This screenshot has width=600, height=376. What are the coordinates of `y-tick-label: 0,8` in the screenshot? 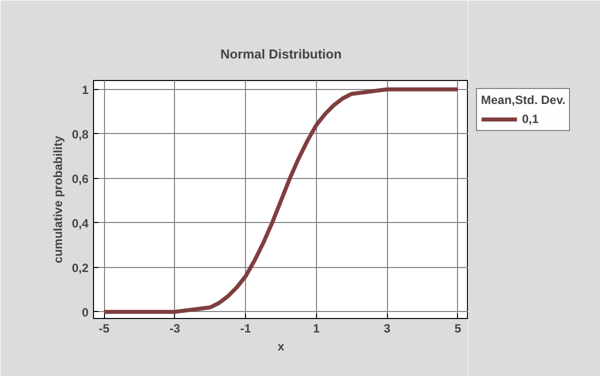 It's located at (80, 134).